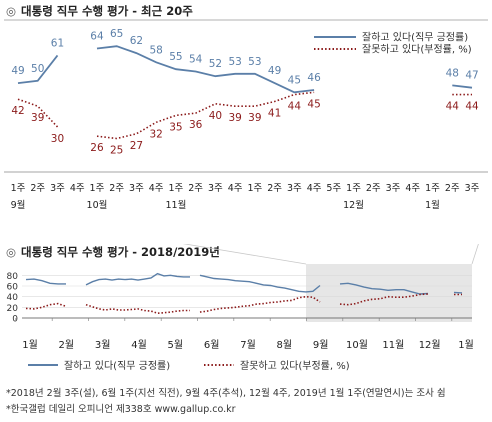 The width and height of the screenshot is (492, 422). Describe the element at coordinates (196, 60) in the screenshot. I see `data-label-0: 54` at that location.